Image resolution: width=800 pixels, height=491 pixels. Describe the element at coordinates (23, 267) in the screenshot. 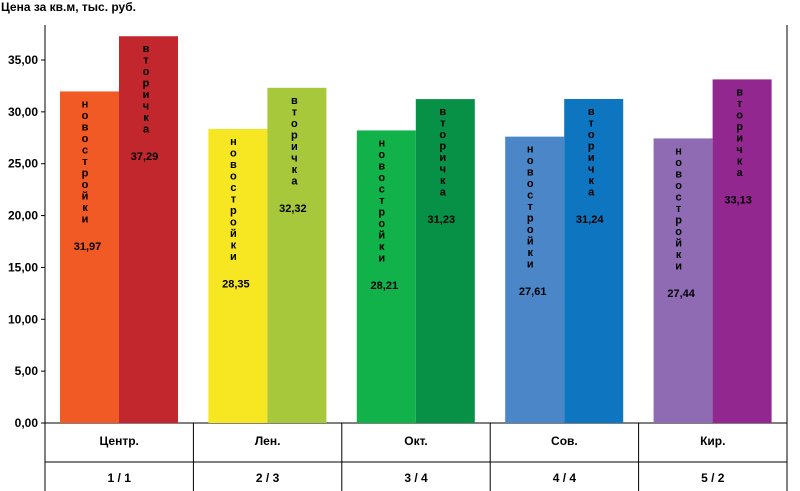

I see `y-tick-label: 15,00` at that location.